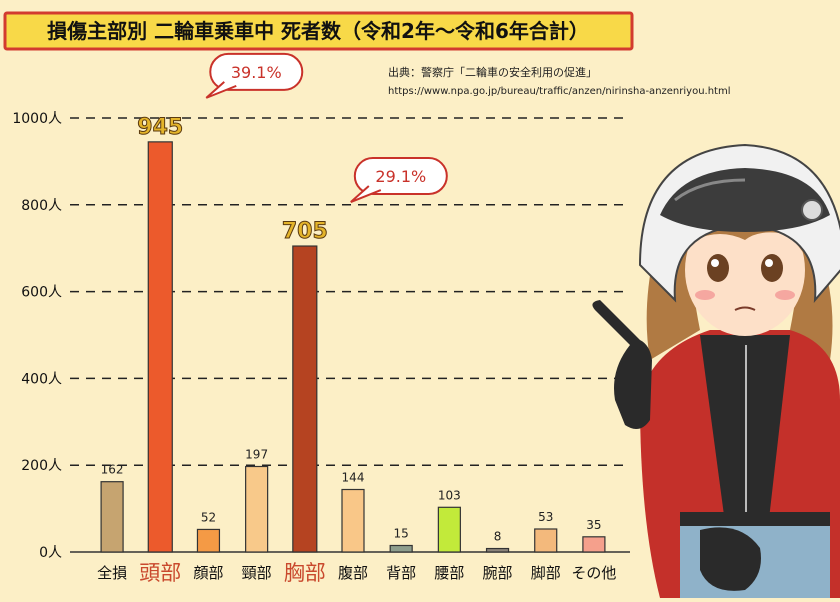 This screenshot has width=840, height=602. What do you see at coordinates (256, 455) in the screenshot?
I see `value-label-3: 197` at bounding box center [256, 455].